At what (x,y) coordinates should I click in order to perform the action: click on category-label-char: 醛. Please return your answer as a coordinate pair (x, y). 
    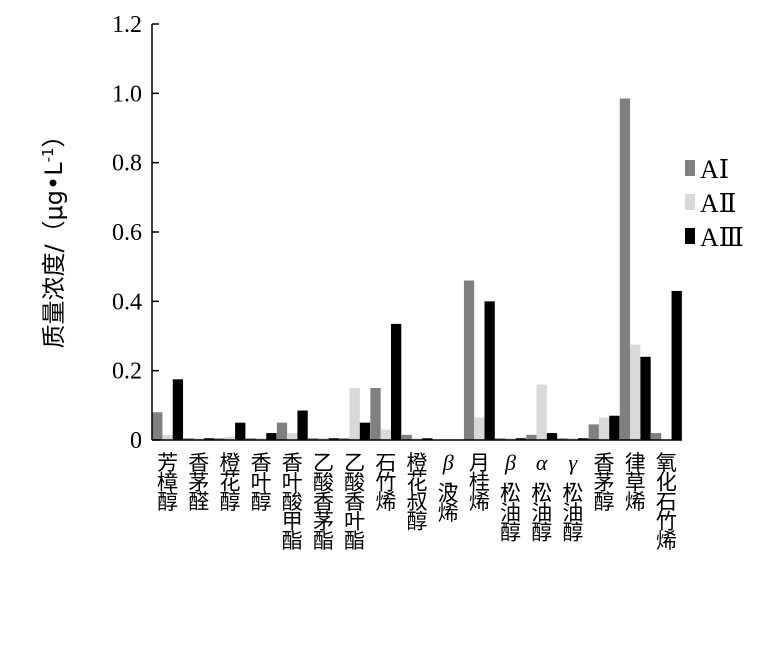
    Looking at the image, I should click on (198, 502).